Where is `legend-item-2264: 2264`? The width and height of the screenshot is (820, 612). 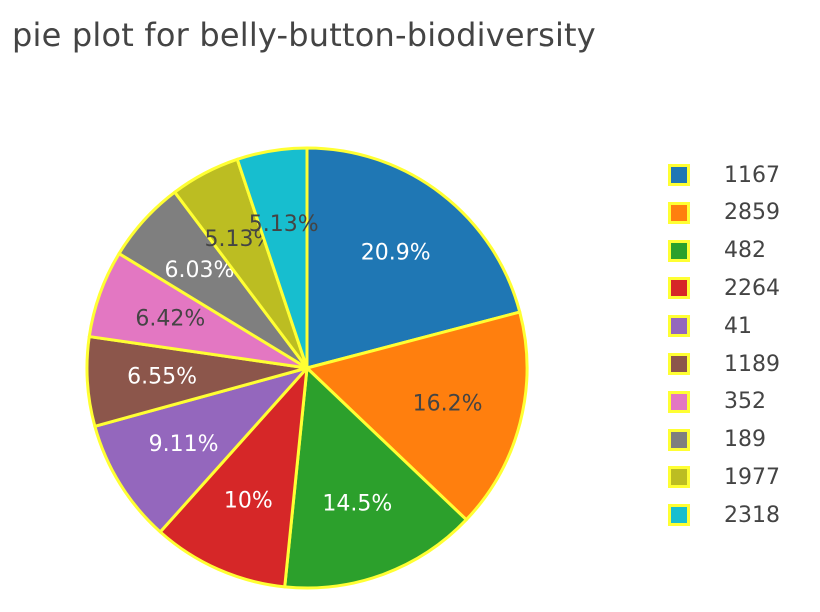 legend-item-2264: 2264 is located at coordinates (724, 288).